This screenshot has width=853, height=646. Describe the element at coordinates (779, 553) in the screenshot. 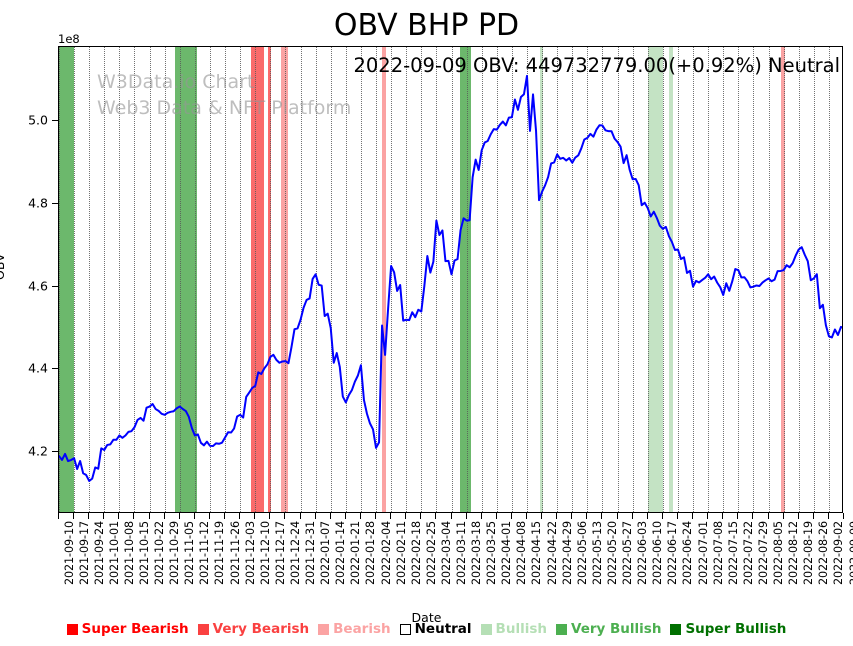

I see `x-tick-label: 2022-08-05` at that location.